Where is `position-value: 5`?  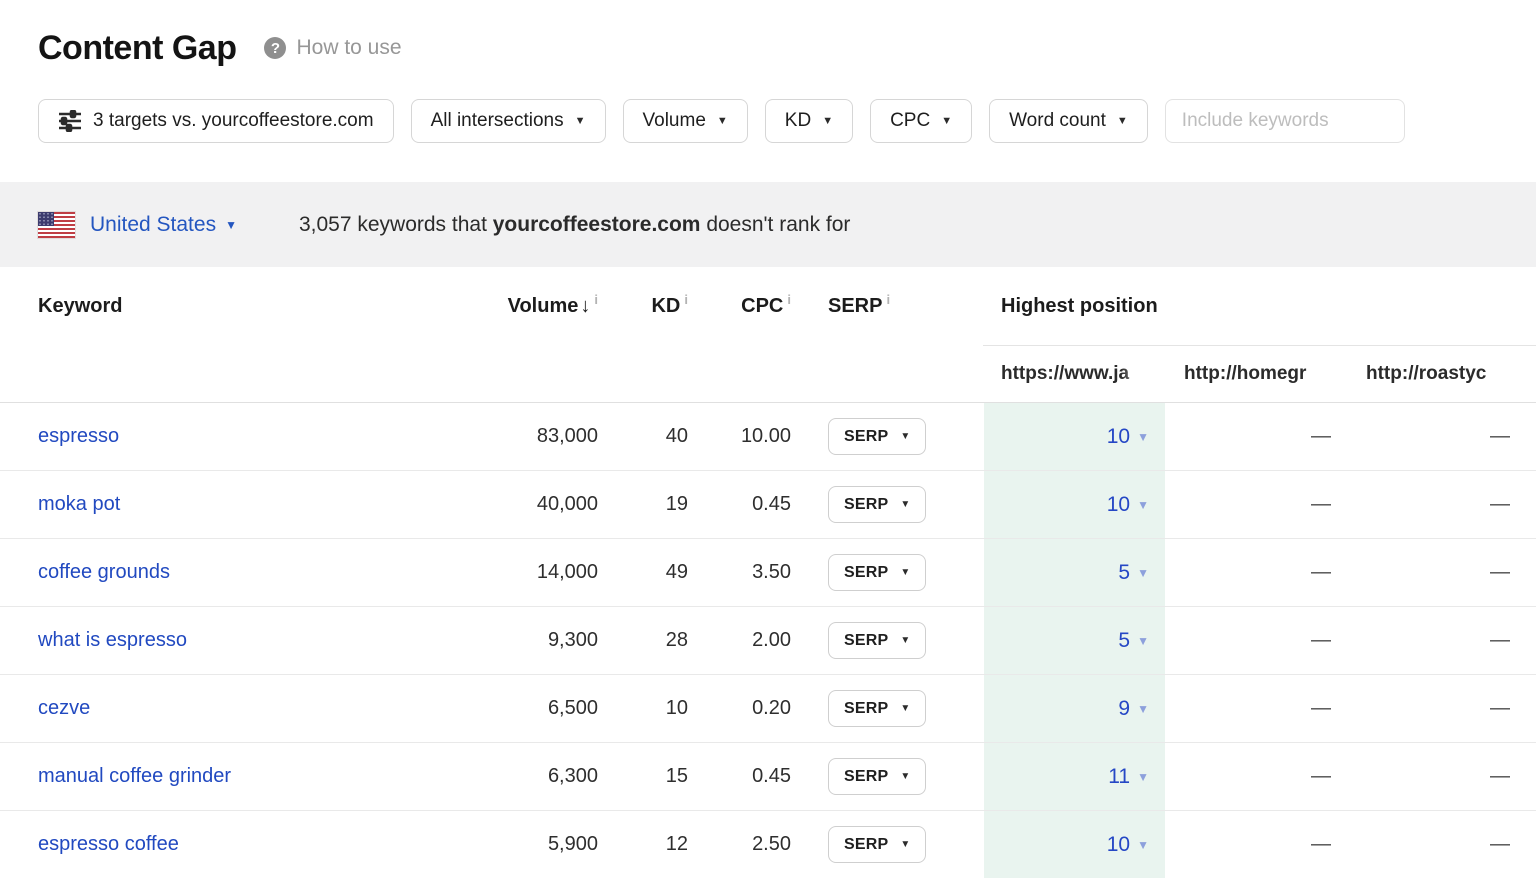
position-value: 5 is located at coordinates (1124, 572).